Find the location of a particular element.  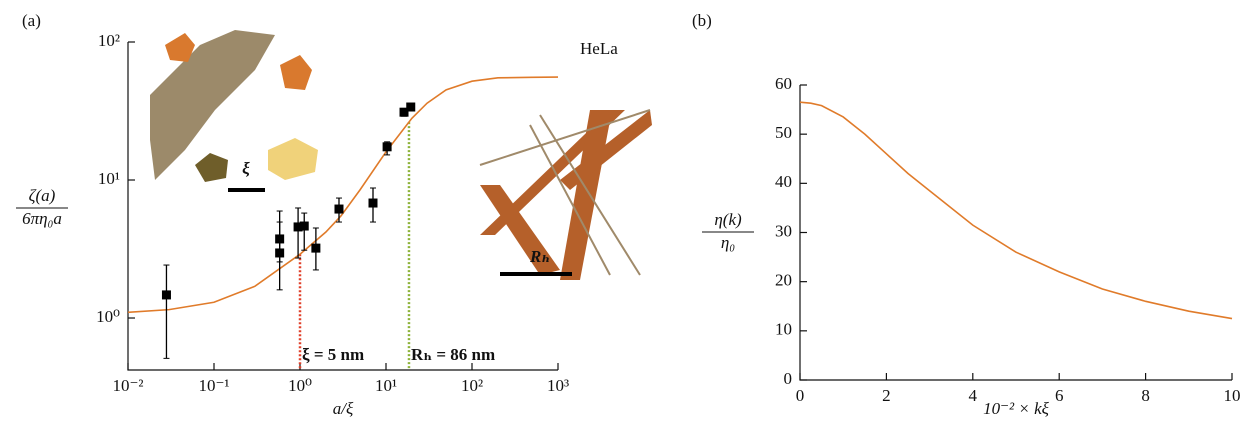

x-tick-label: 10³ is located at coordinates (558, 385).